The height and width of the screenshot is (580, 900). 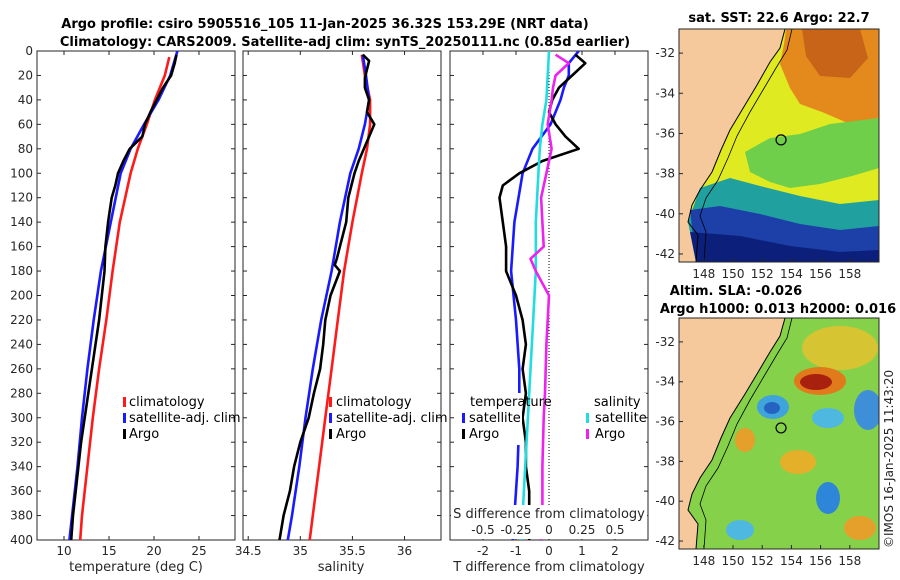 I want to click on sla-low-south, so click(x=828, y=498).